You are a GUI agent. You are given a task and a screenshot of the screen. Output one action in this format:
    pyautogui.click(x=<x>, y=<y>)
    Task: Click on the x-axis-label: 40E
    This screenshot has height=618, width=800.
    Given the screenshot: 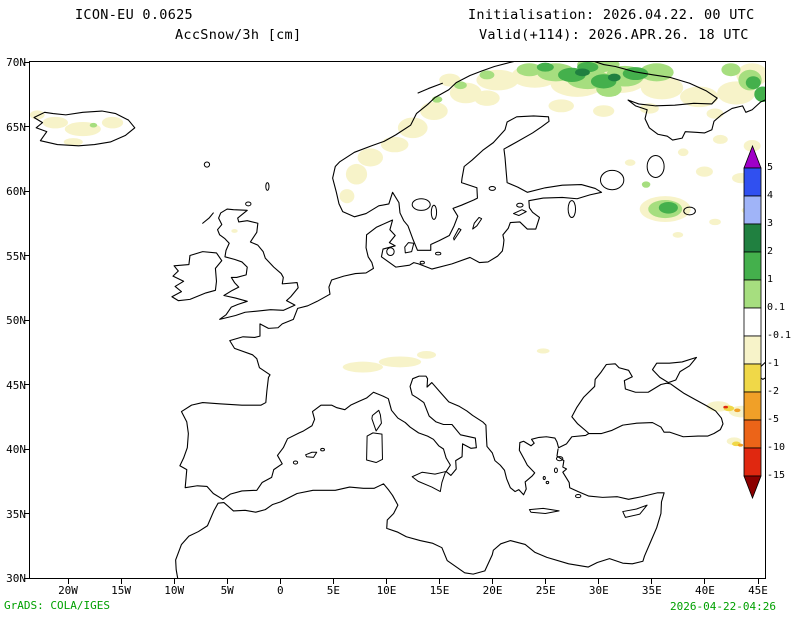 What is the action you would take?
    pyautogui.click(x=704, y=590)
    